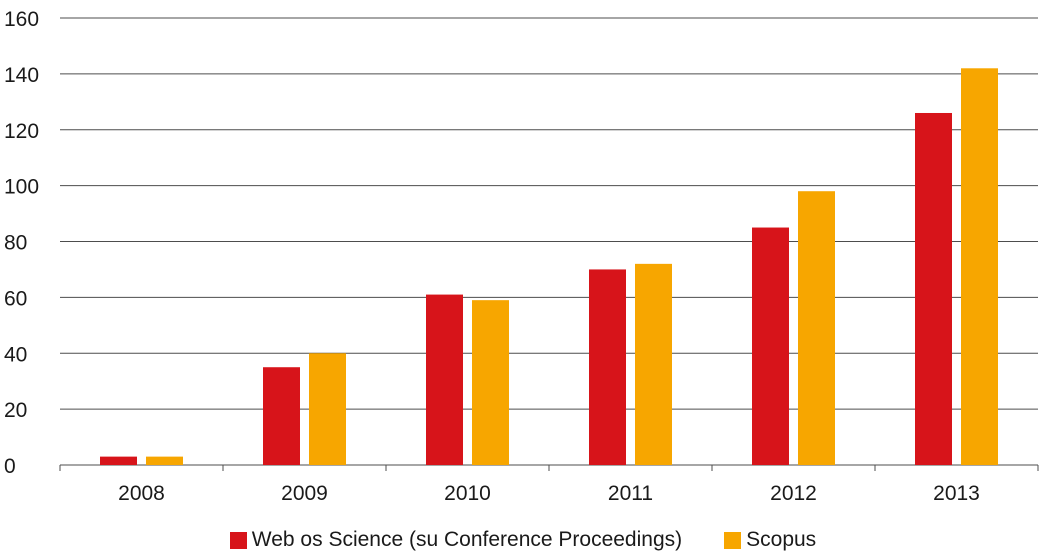 This screenshot has width=1046, height=555. I want to click on bar-wos-2013, so click(933, 289).